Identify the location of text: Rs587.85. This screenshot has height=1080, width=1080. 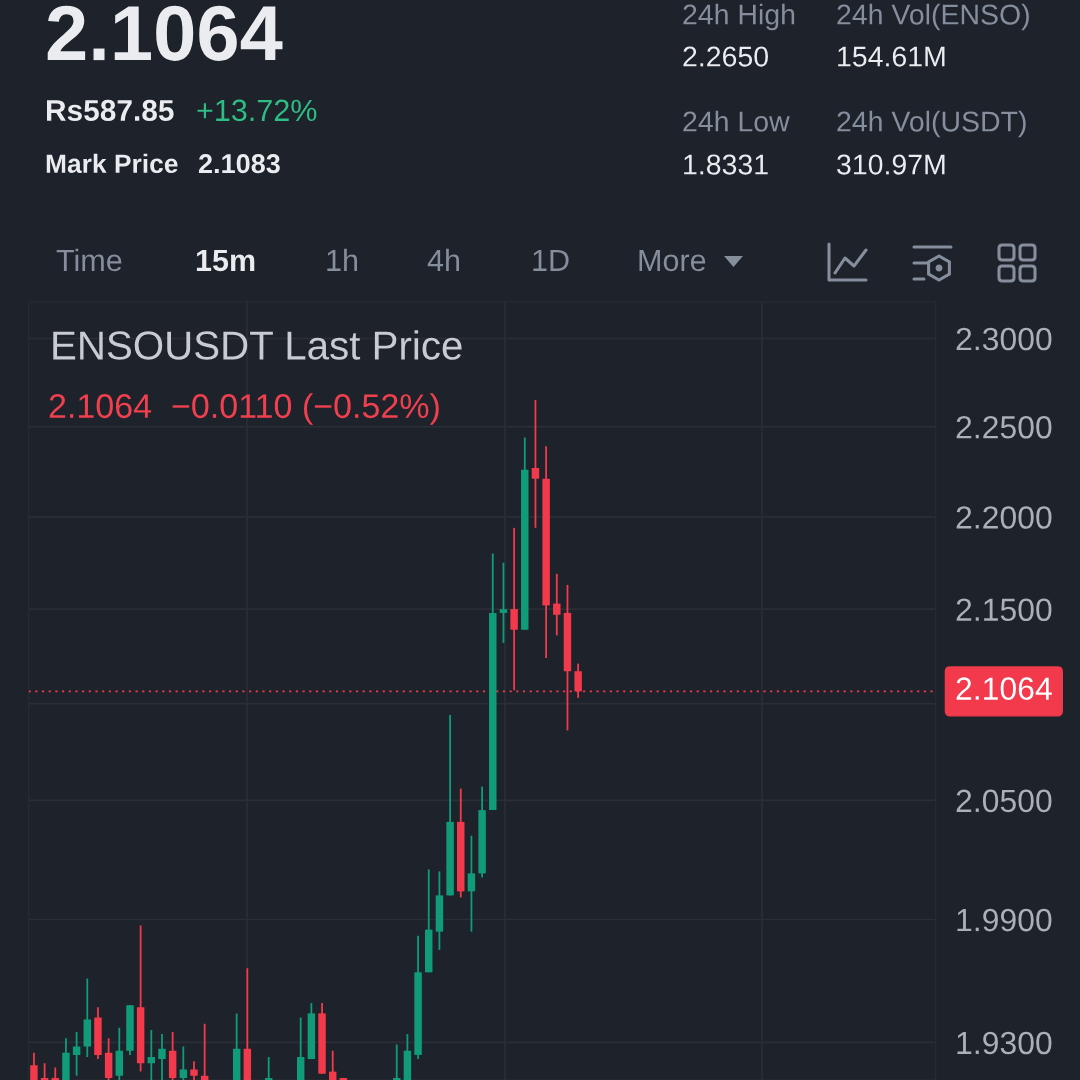
(110, 110).